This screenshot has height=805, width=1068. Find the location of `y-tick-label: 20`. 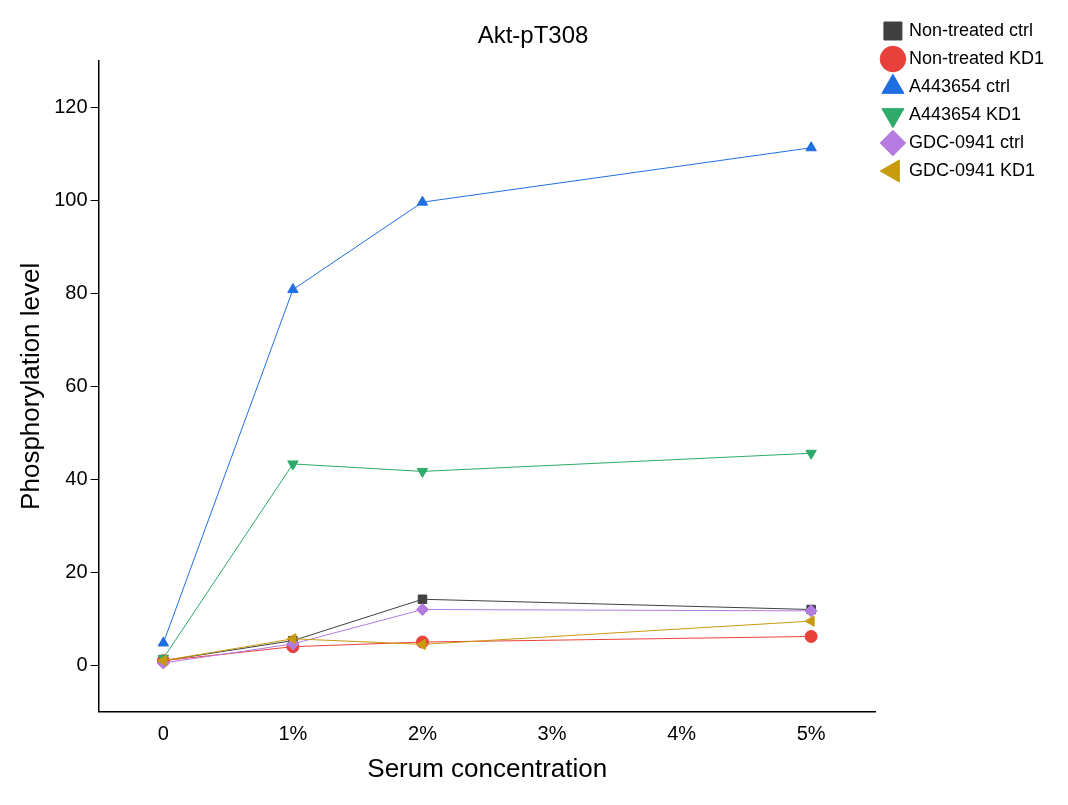

y-tick-label: 20 is located at coordinates (76, 570).